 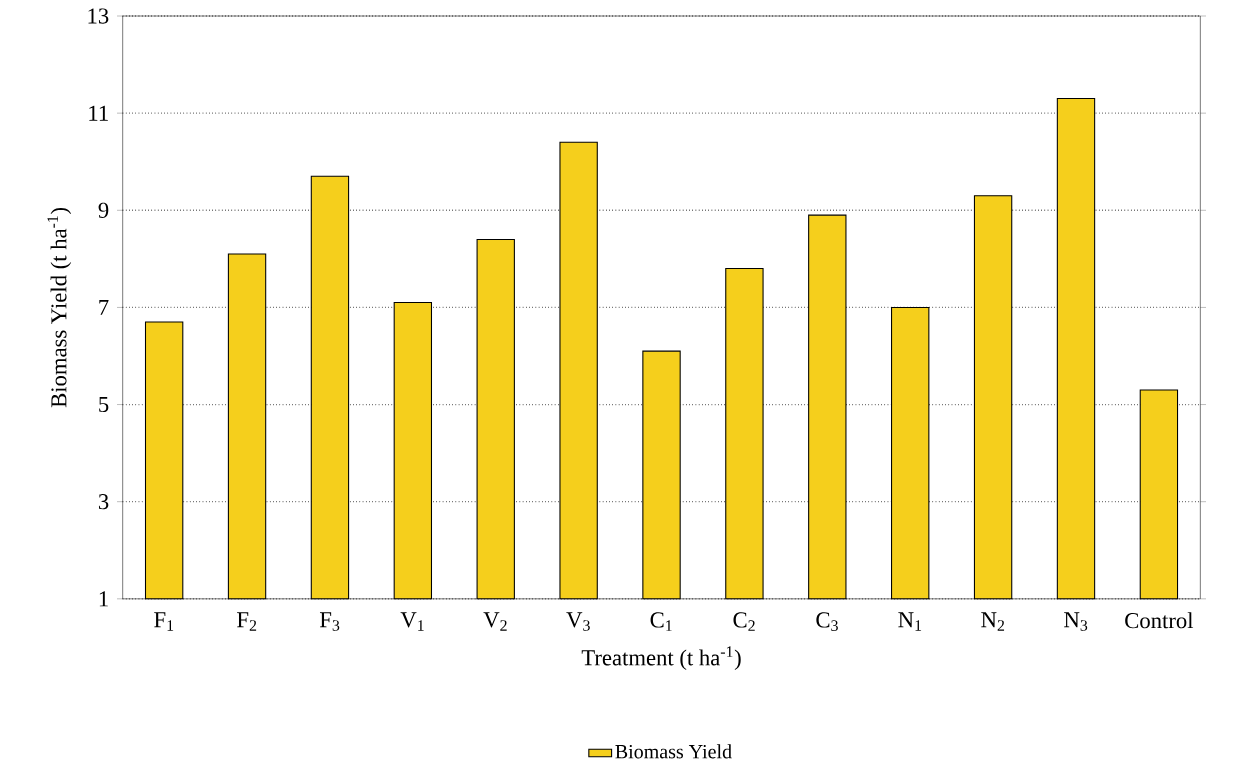 What do you see at coordinates (661, 658) in the screenshot?
I see `x-axis-title: Treatment (t ha$^{-1}$)` at bounding box center [661, 658].